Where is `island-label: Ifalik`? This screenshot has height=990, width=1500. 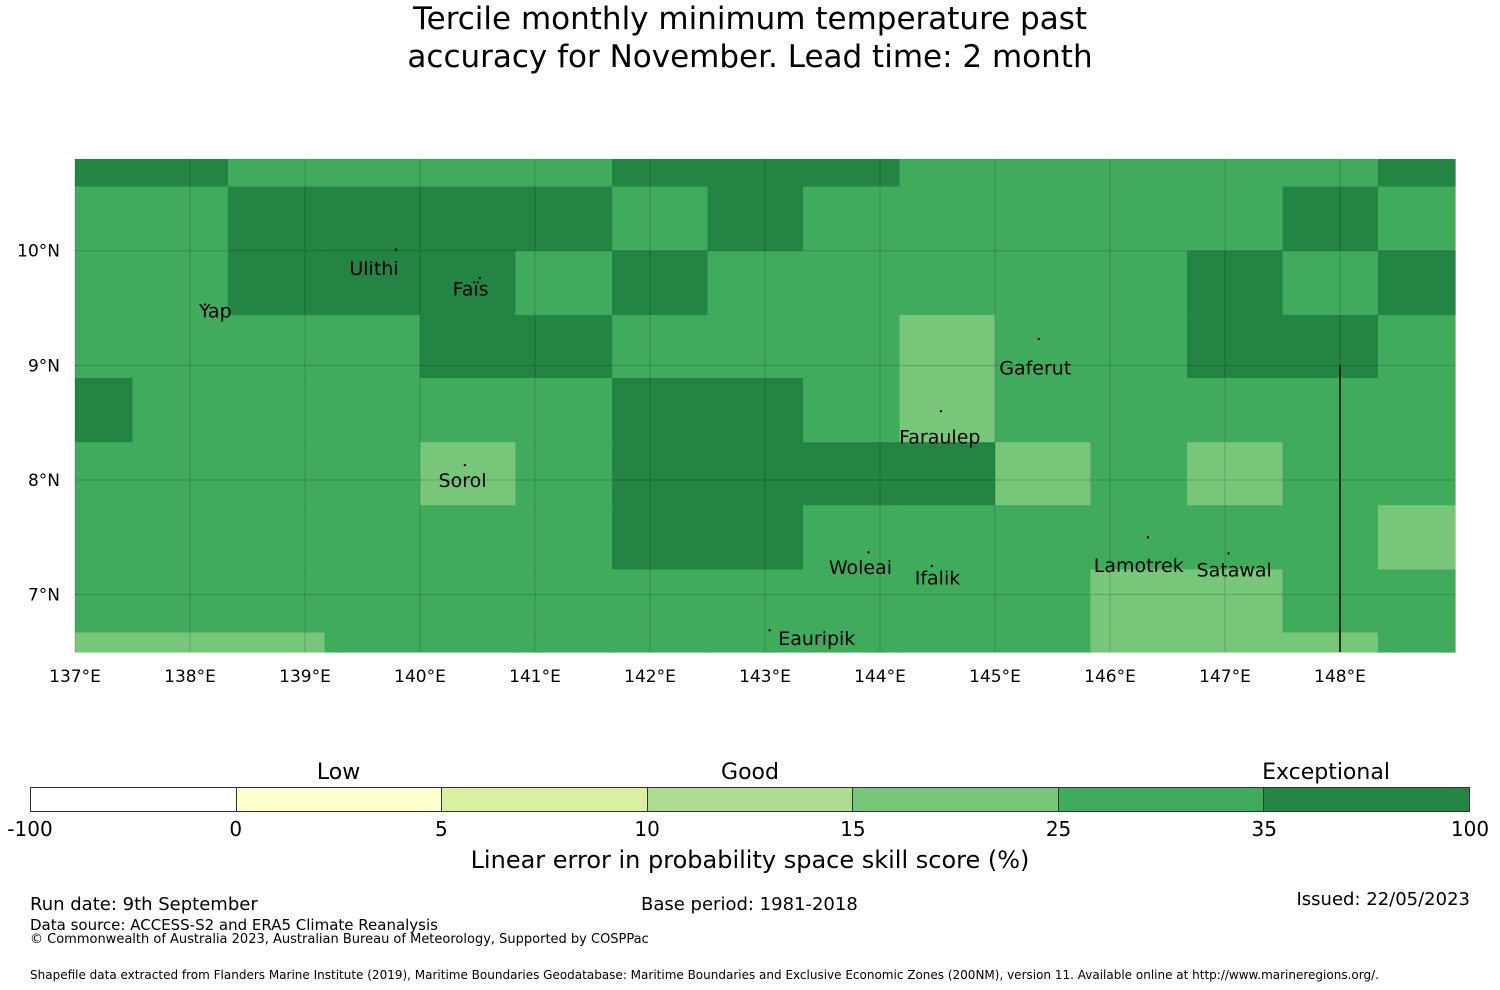 island-label: Ifalik is located at coordinates (938, 578).